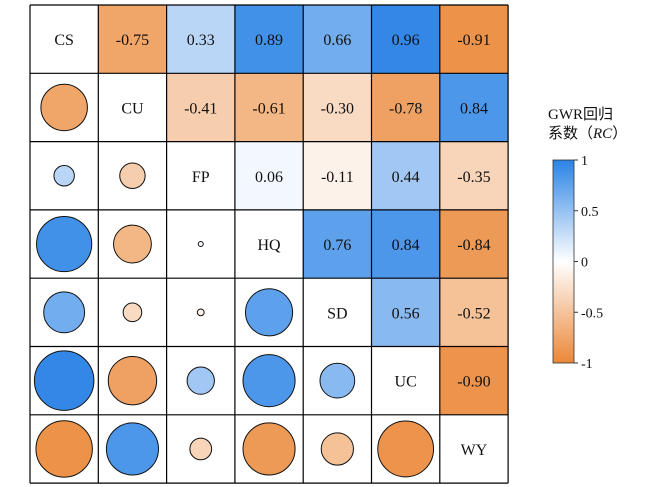  I want to click on value-label-SD-WY: -0.52, so click(473, 313).